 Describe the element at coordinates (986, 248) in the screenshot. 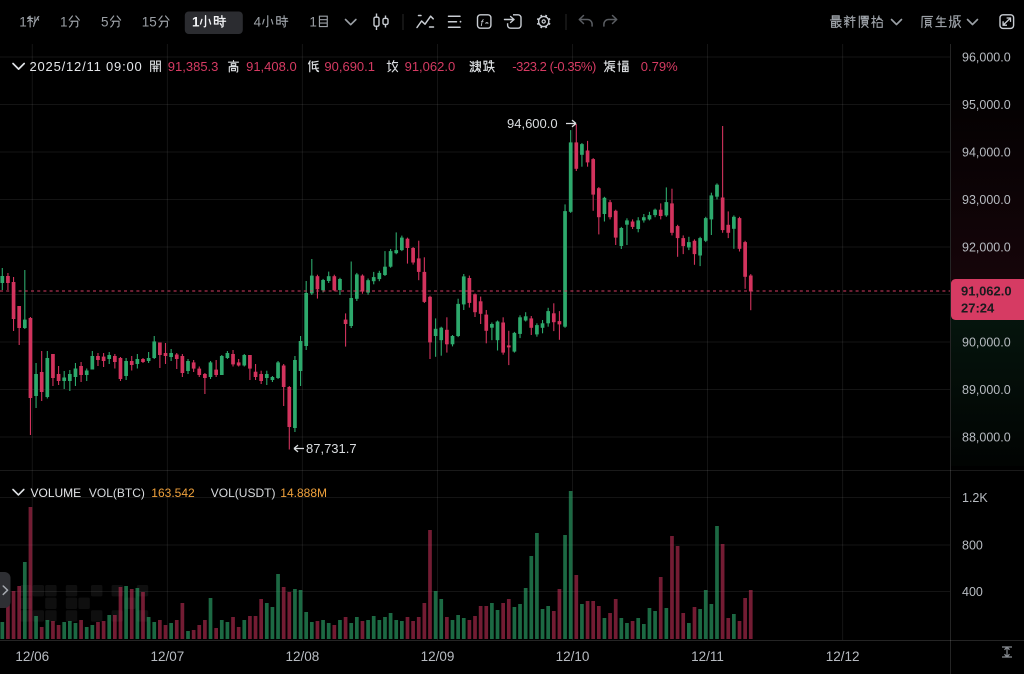

I see `svg-text: 92,000.0` at that location.